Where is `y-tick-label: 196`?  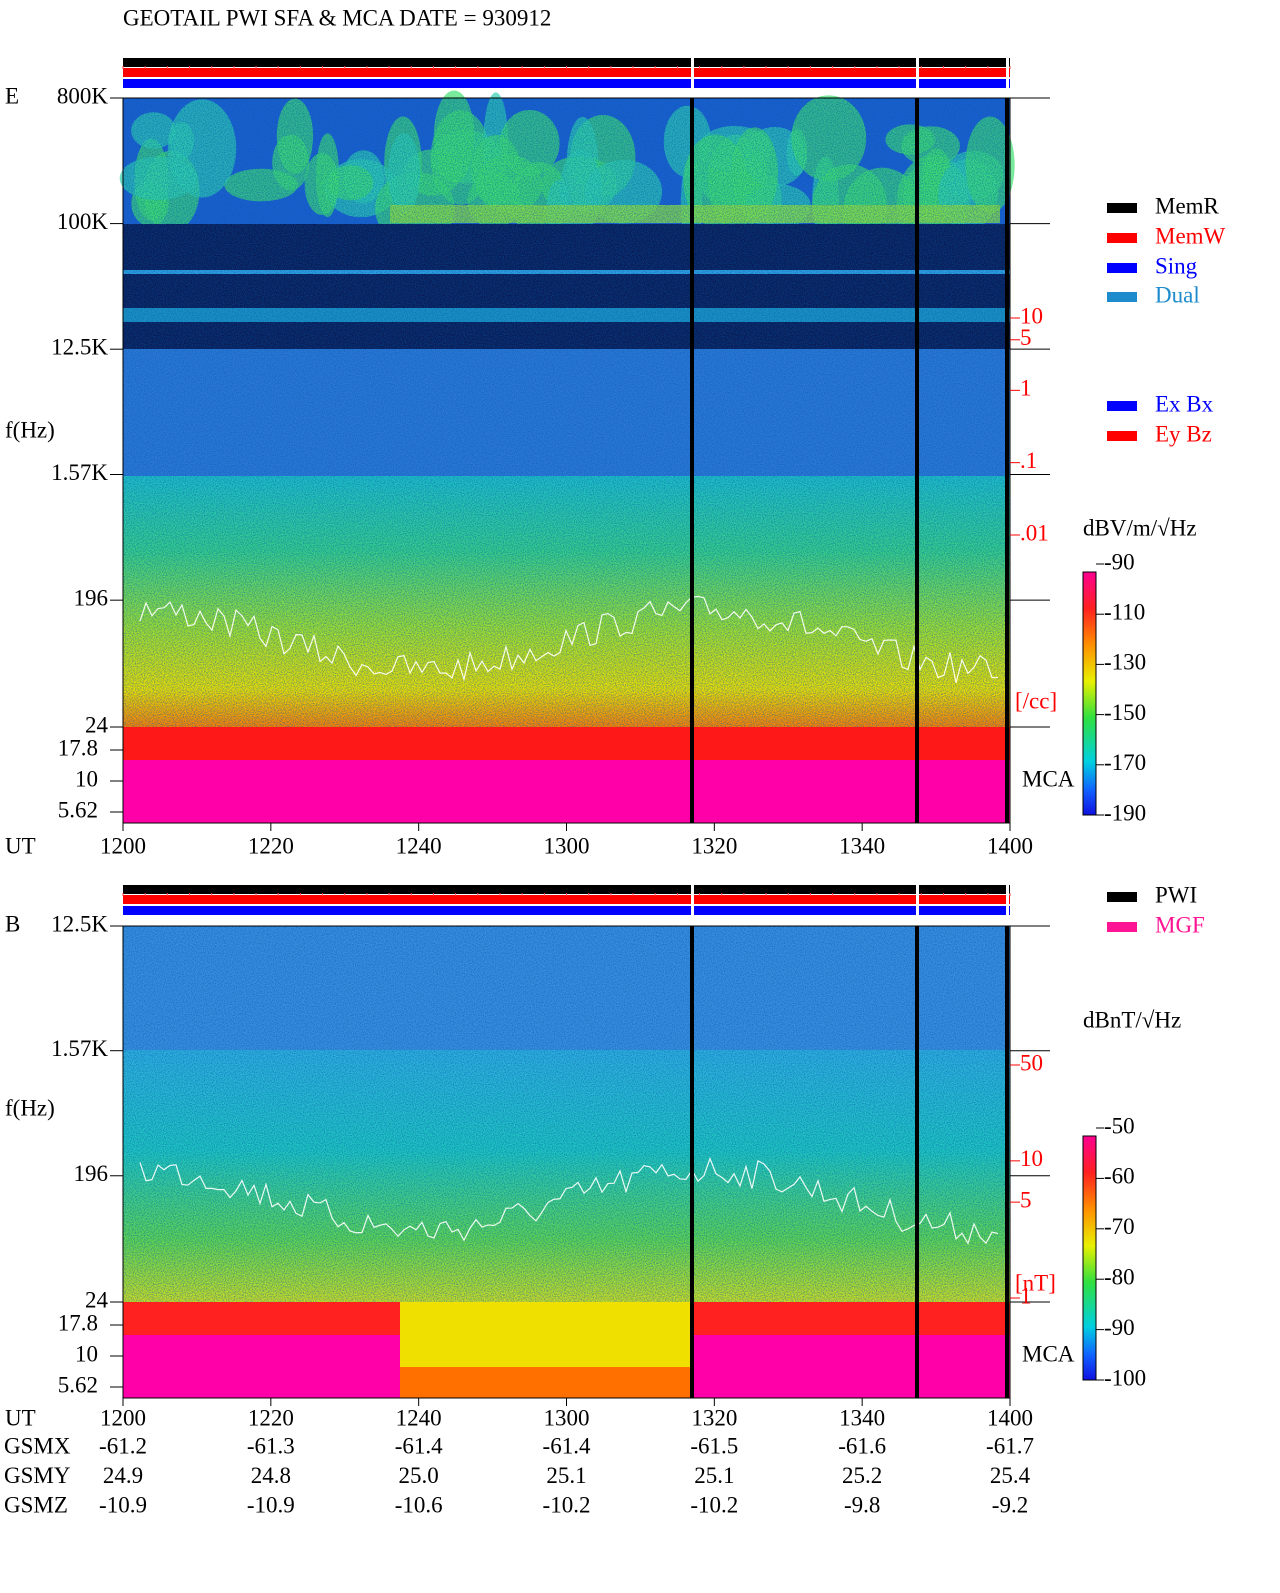
y-tick-label: 196 is located at coordinates (91, 1173).